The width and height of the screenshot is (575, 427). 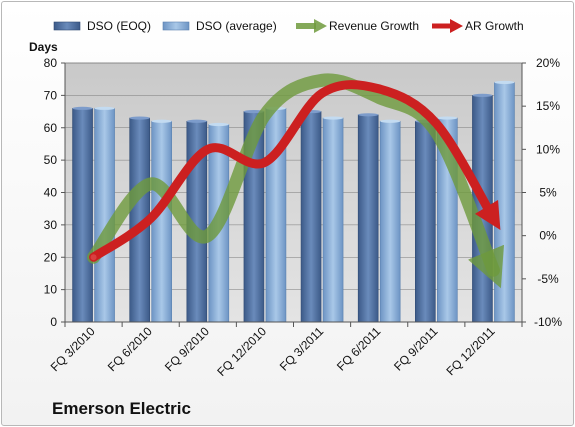 What do you see at coordinates (494, 26) in the screenshot?
I see `legend-label: AR Growth` at bounding box center [494, 26].